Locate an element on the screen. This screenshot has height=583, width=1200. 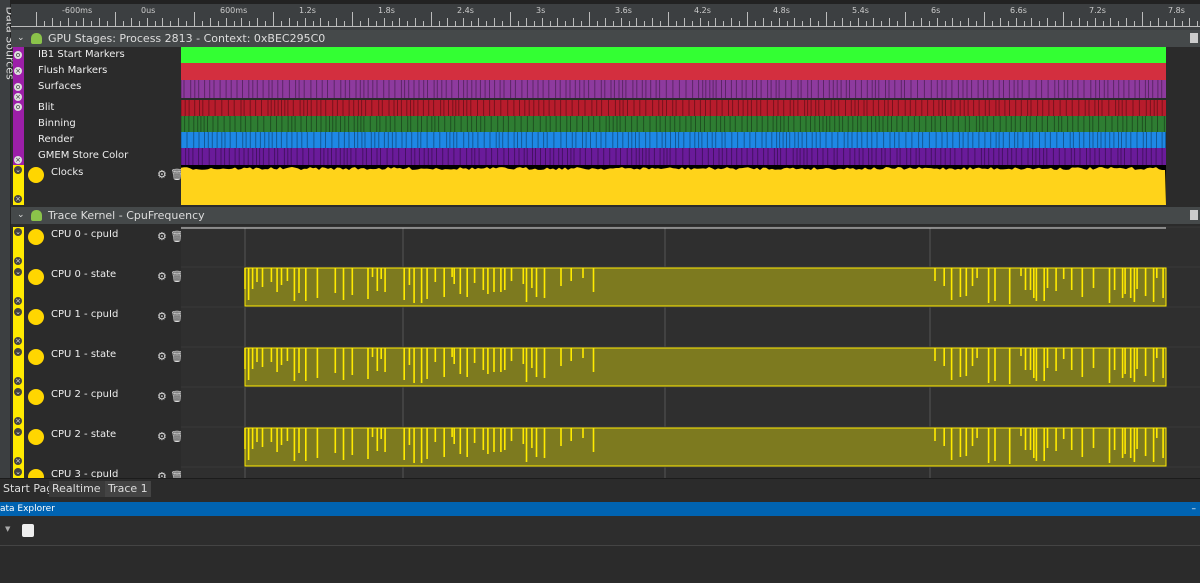
trace-kernel-header: ⌄ Trace Kernel - CpuFrequency is located at coordinates (605, 215).